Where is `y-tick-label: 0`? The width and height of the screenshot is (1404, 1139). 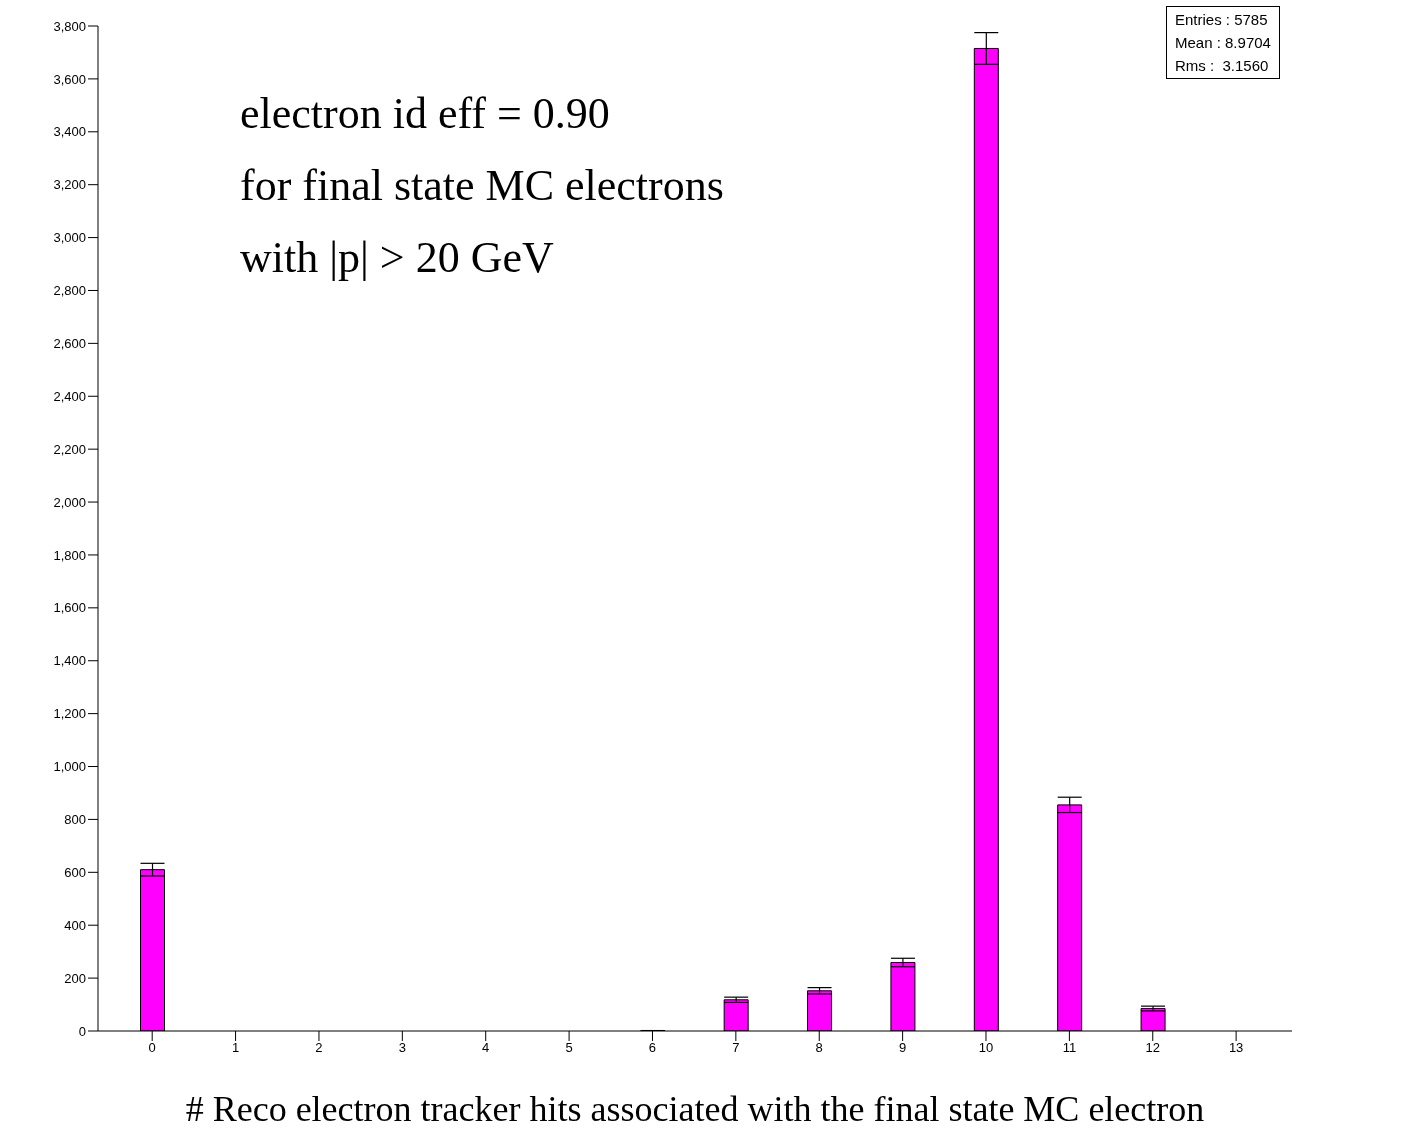 y-tick-label: 0 is located at coordinates (82, 1031).